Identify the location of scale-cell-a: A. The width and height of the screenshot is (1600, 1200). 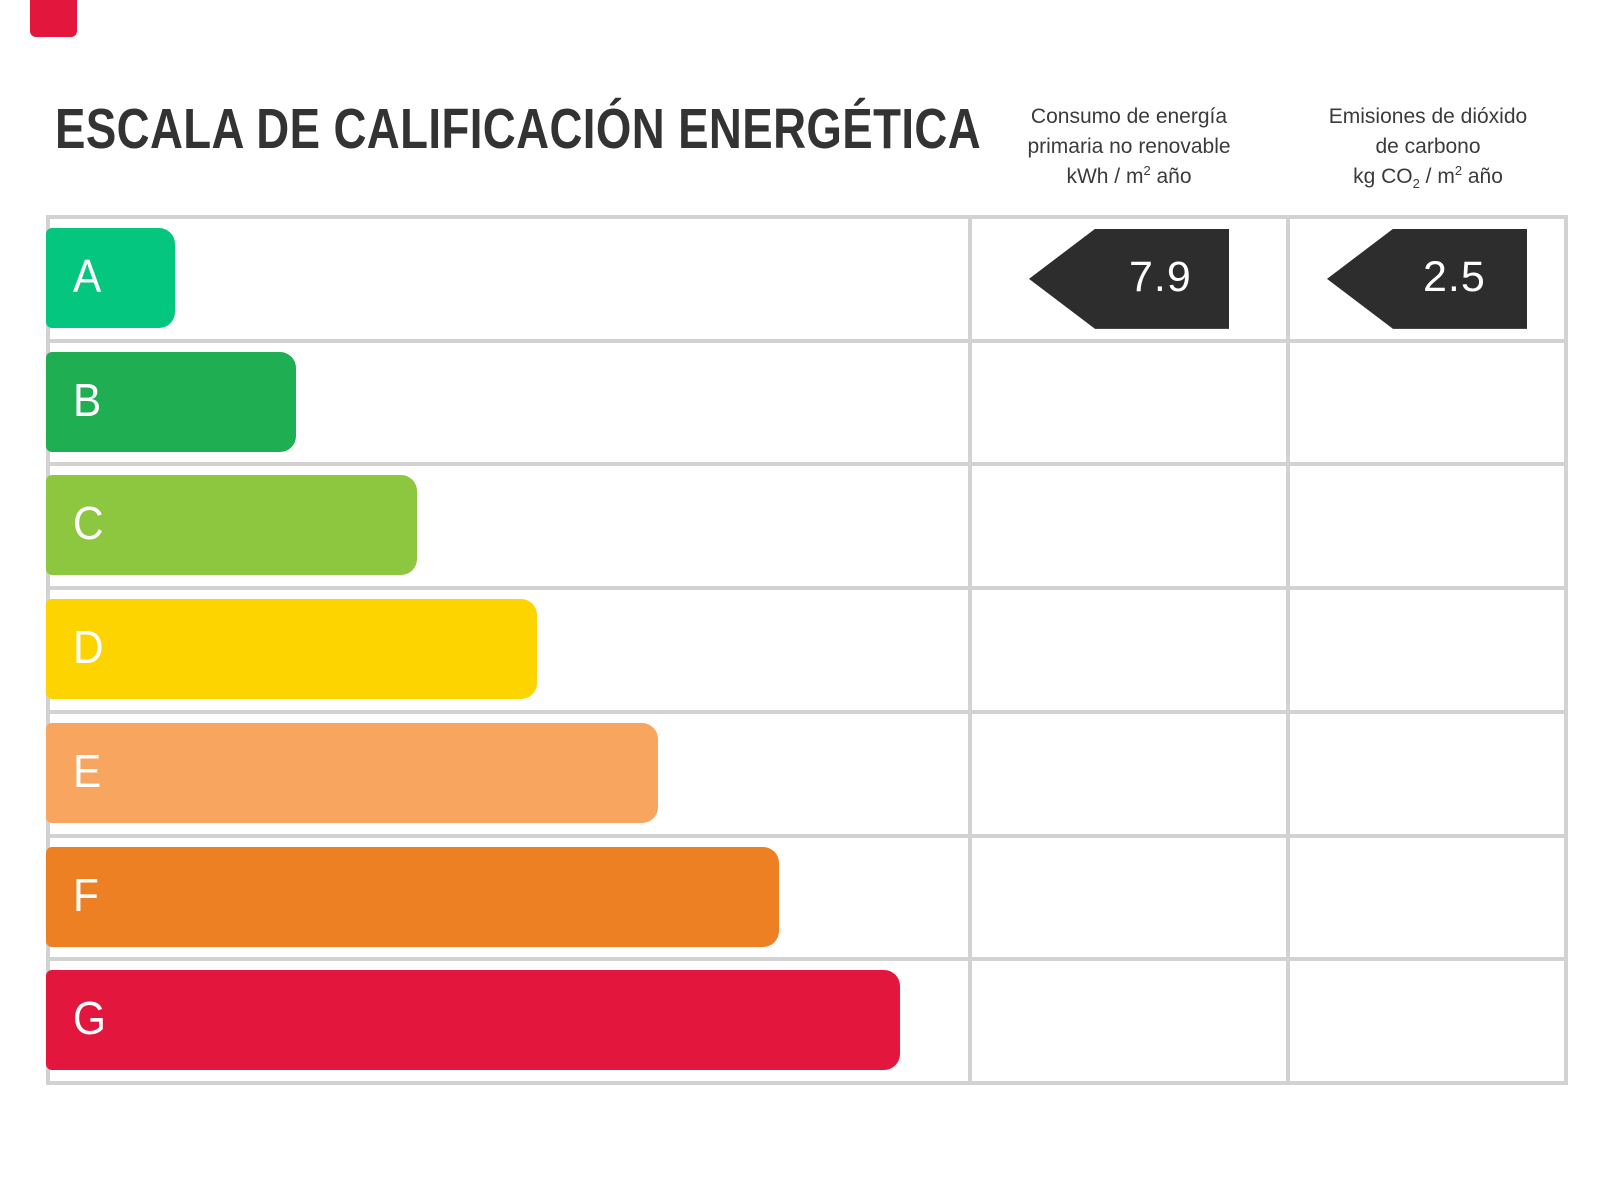
(507, 279).